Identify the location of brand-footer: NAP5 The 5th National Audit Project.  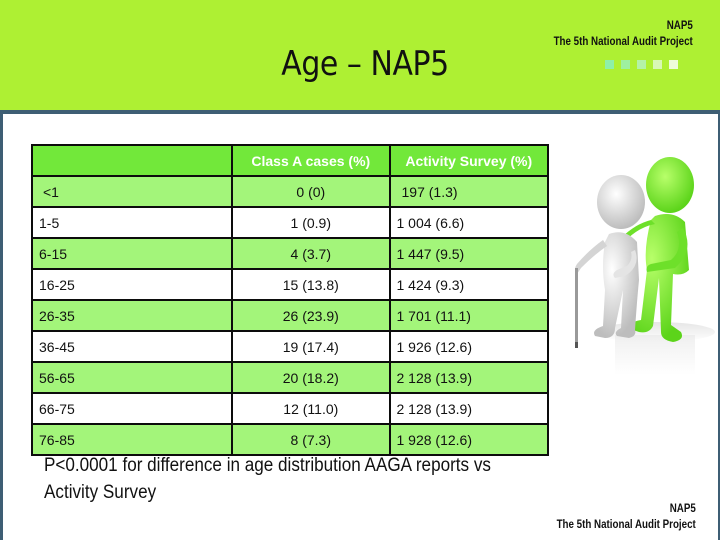
(626, 517).